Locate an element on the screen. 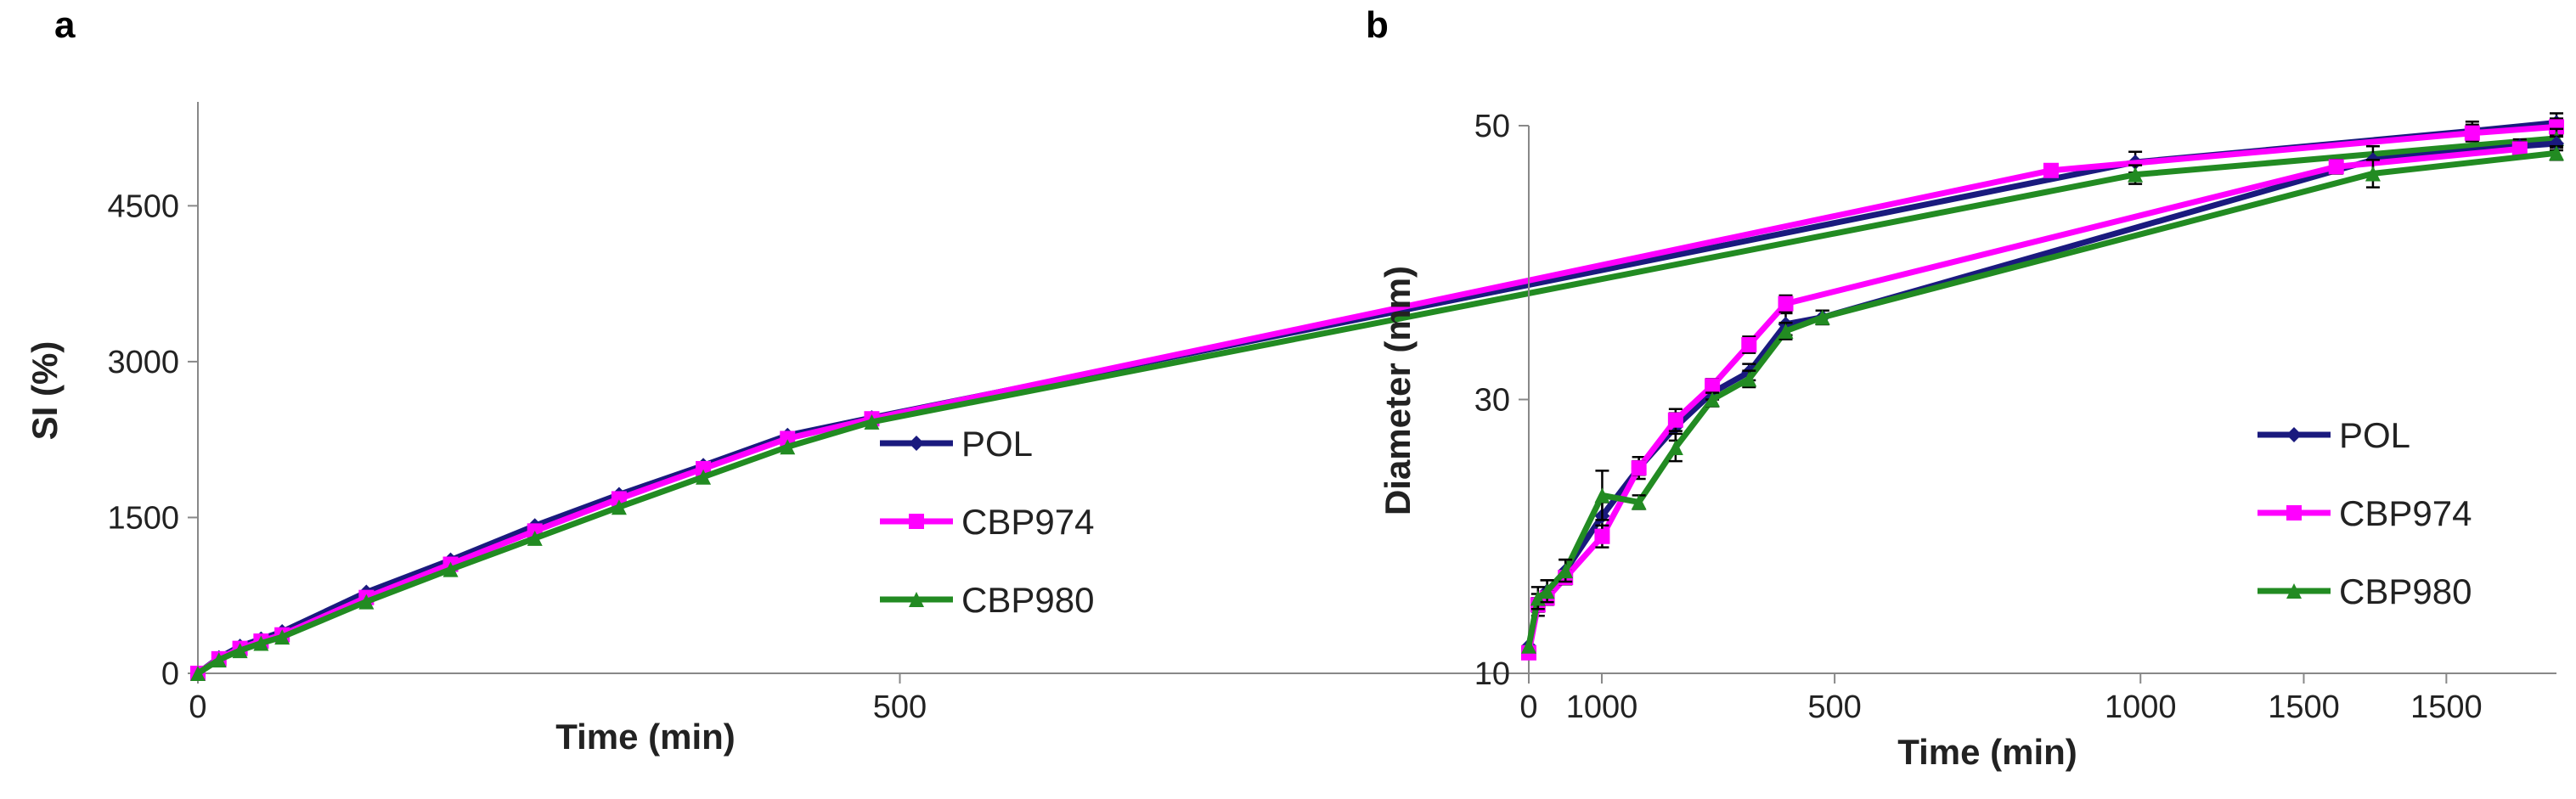 This screenshot has height=799, width=2576. y-tick-label-a: 1500 is located at coordinates (143, 518).